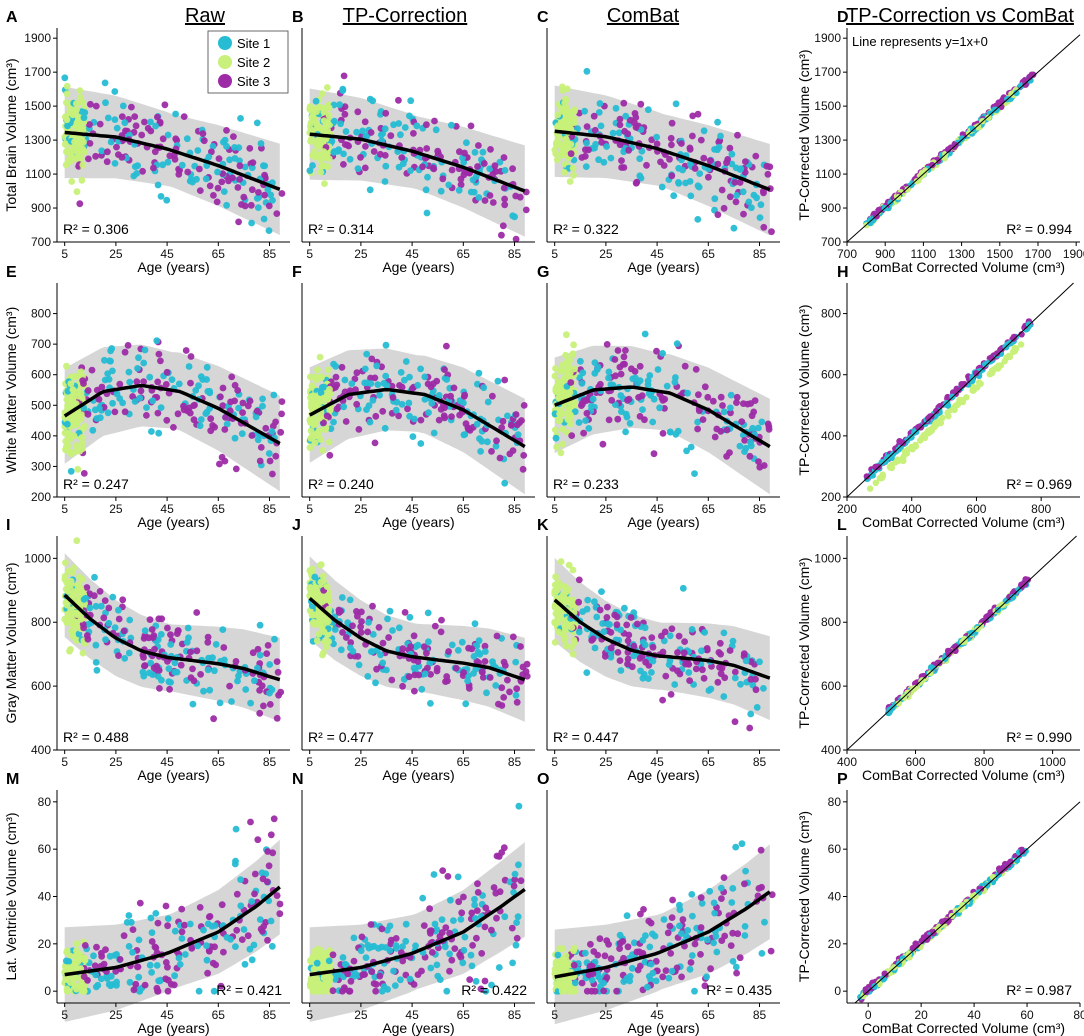  Describe the element at coordinates (41, 344) in the screenshot. I see `y-tick-label: 700` at that location.